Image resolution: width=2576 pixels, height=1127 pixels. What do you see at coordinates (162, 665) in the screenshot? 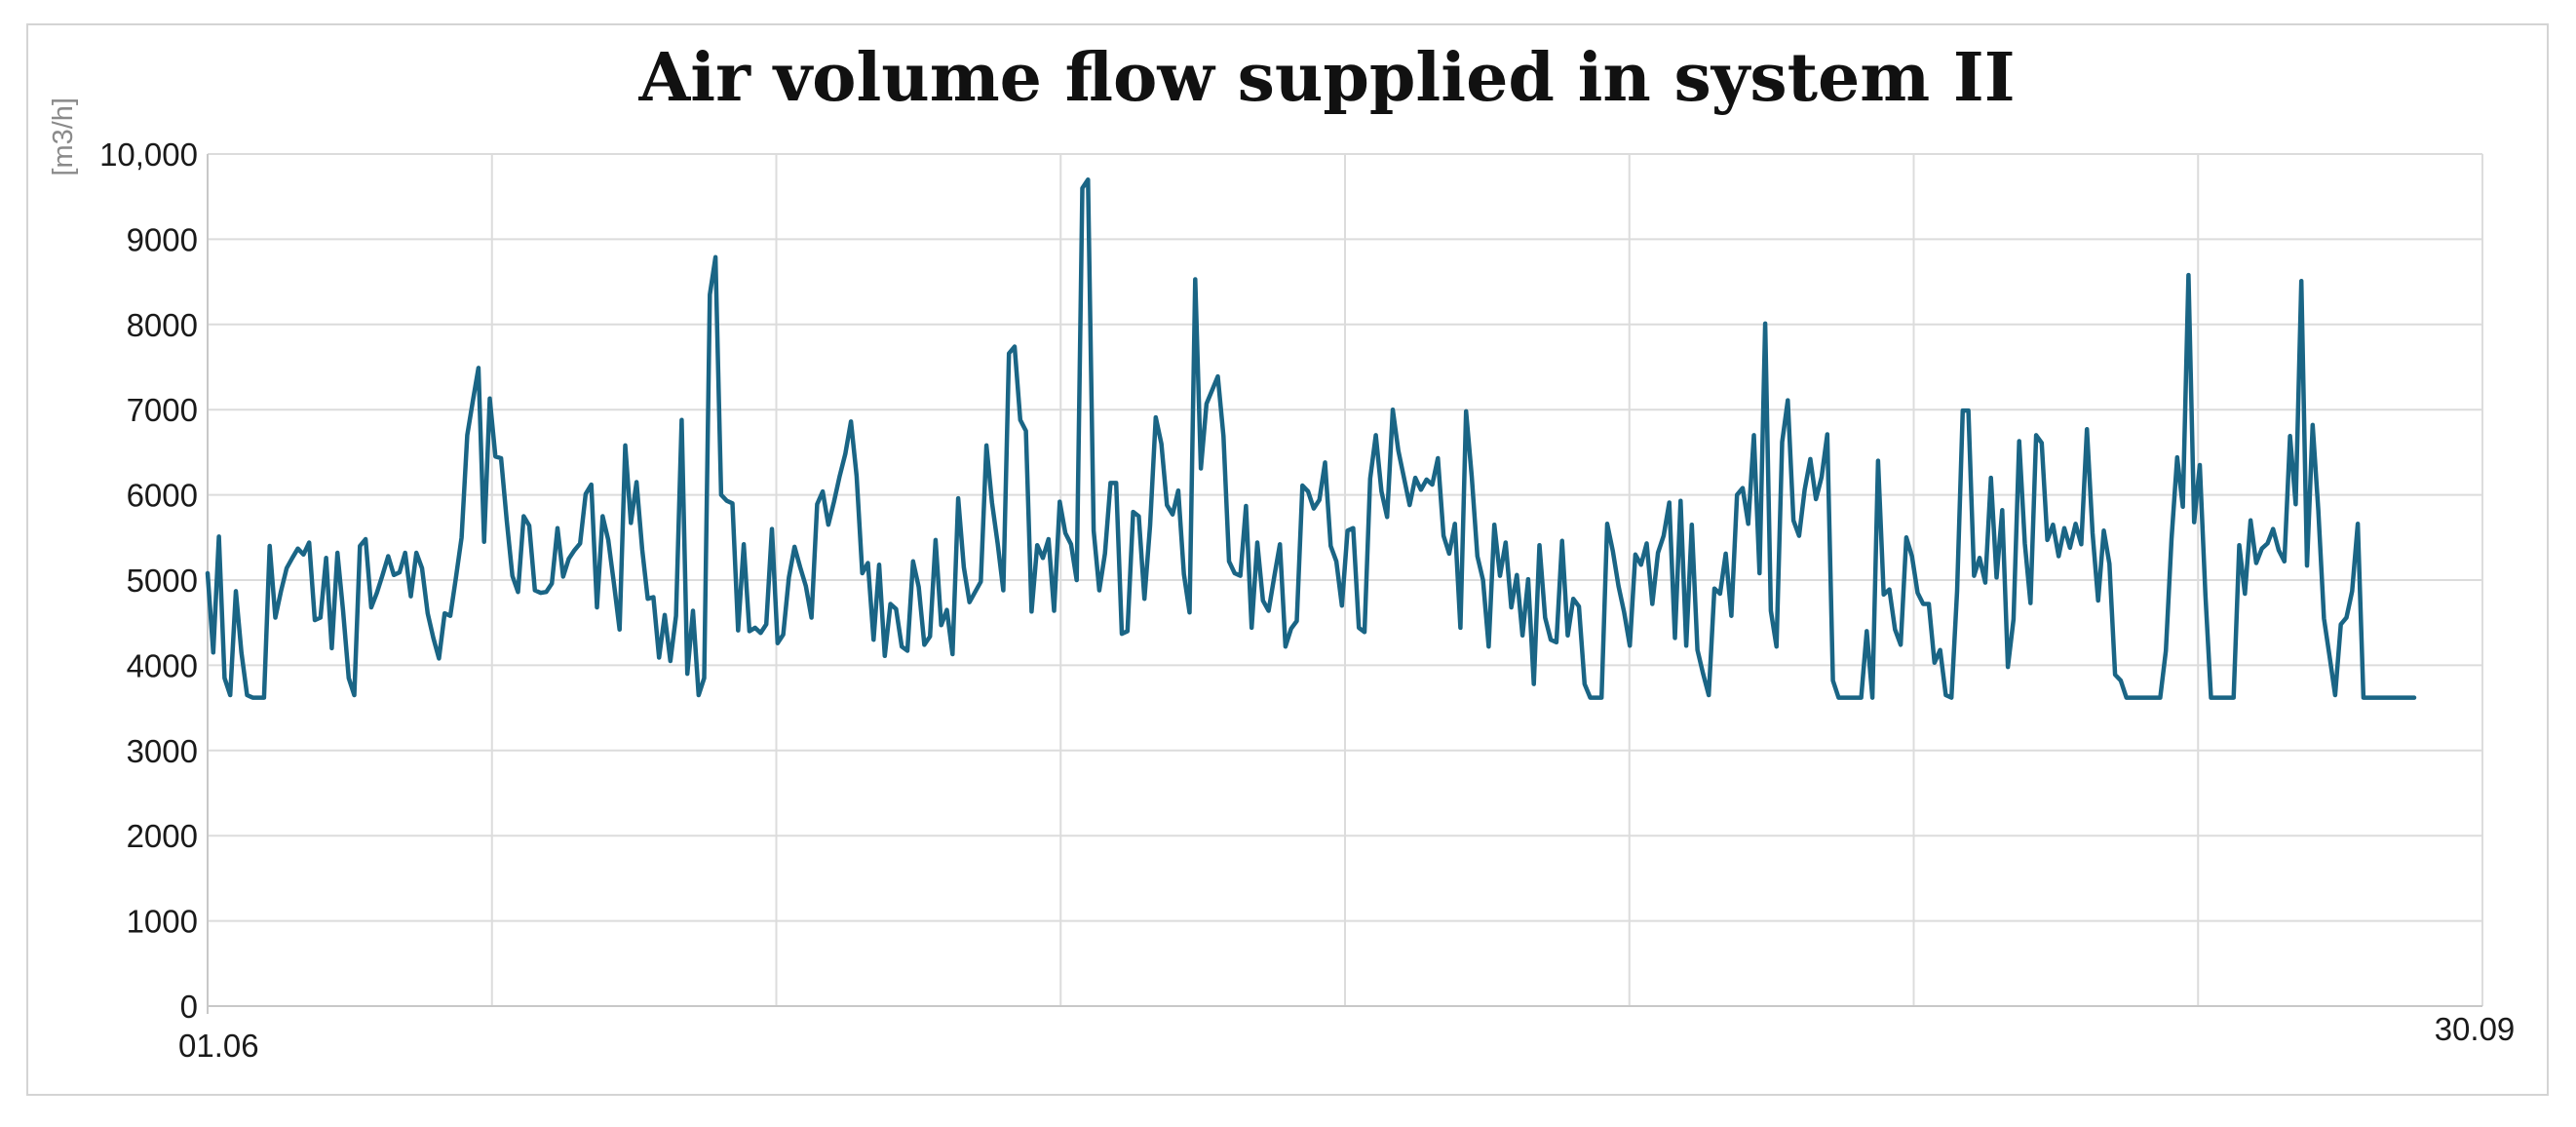
I see `y-tick-label: 4000` at bounding box center [162, 665].